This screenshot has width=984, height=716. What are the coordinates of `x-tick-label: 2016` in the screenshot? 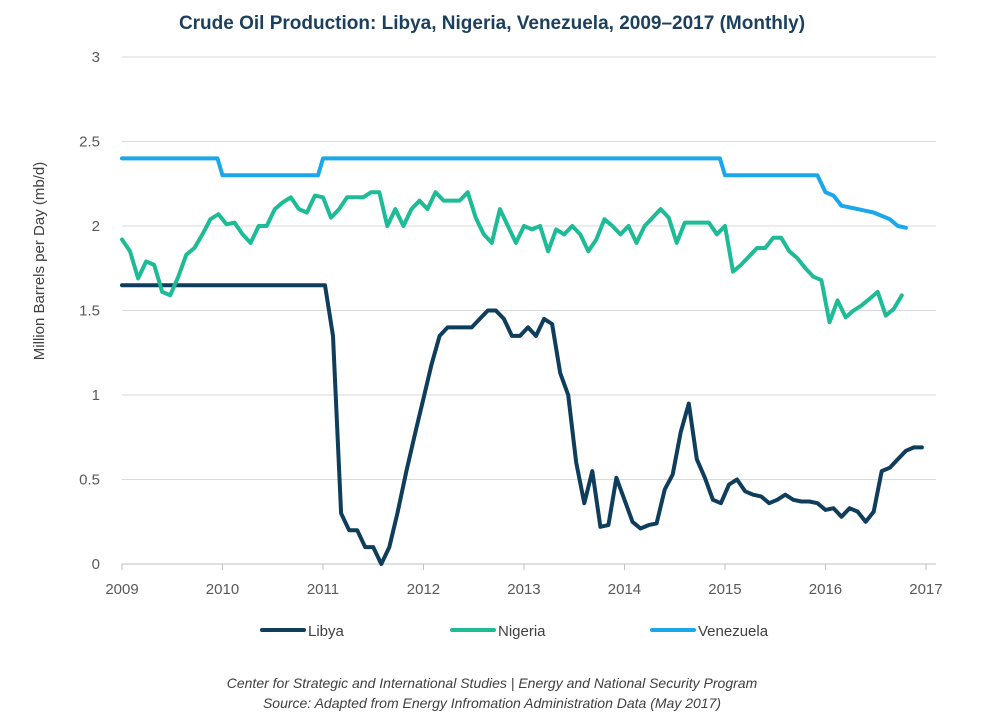 It's located at (825, 589).